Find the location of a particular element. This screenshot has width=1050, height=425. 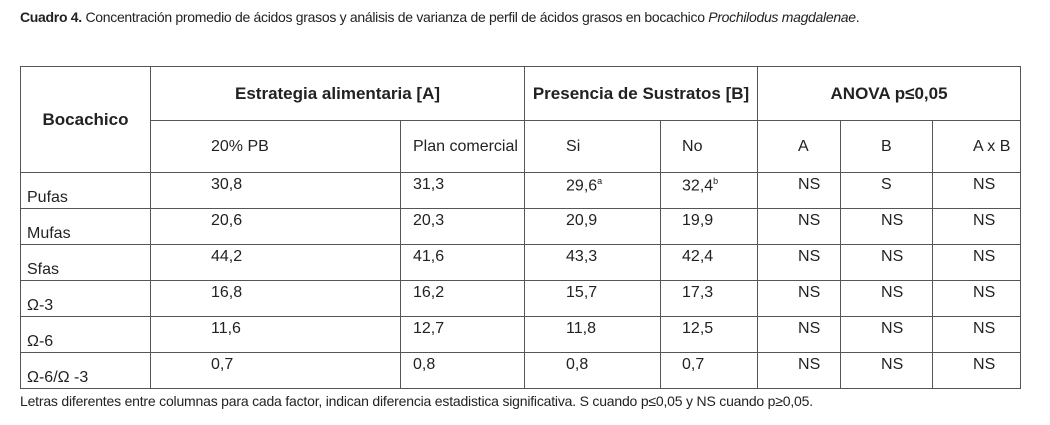

row-label: Mufas is located at coordinates (85, 226).